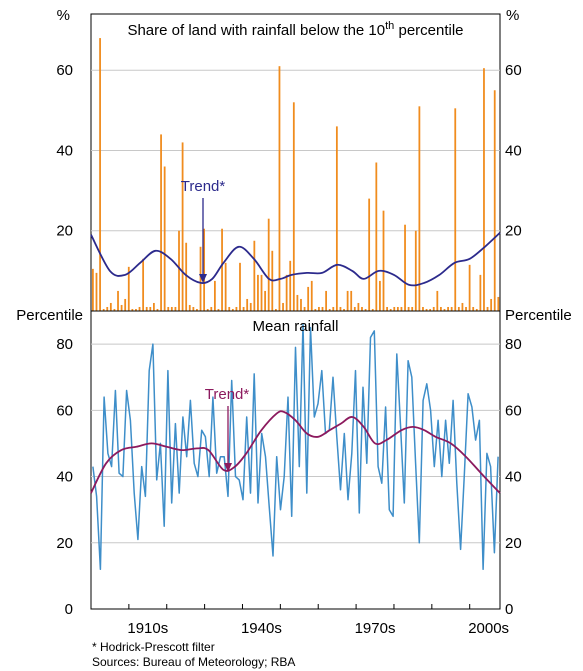  What do you see at coordinates (513, 344) in the screenshot?
I see `bottom-ytick-right: 80` at bounding box center [513, 344].